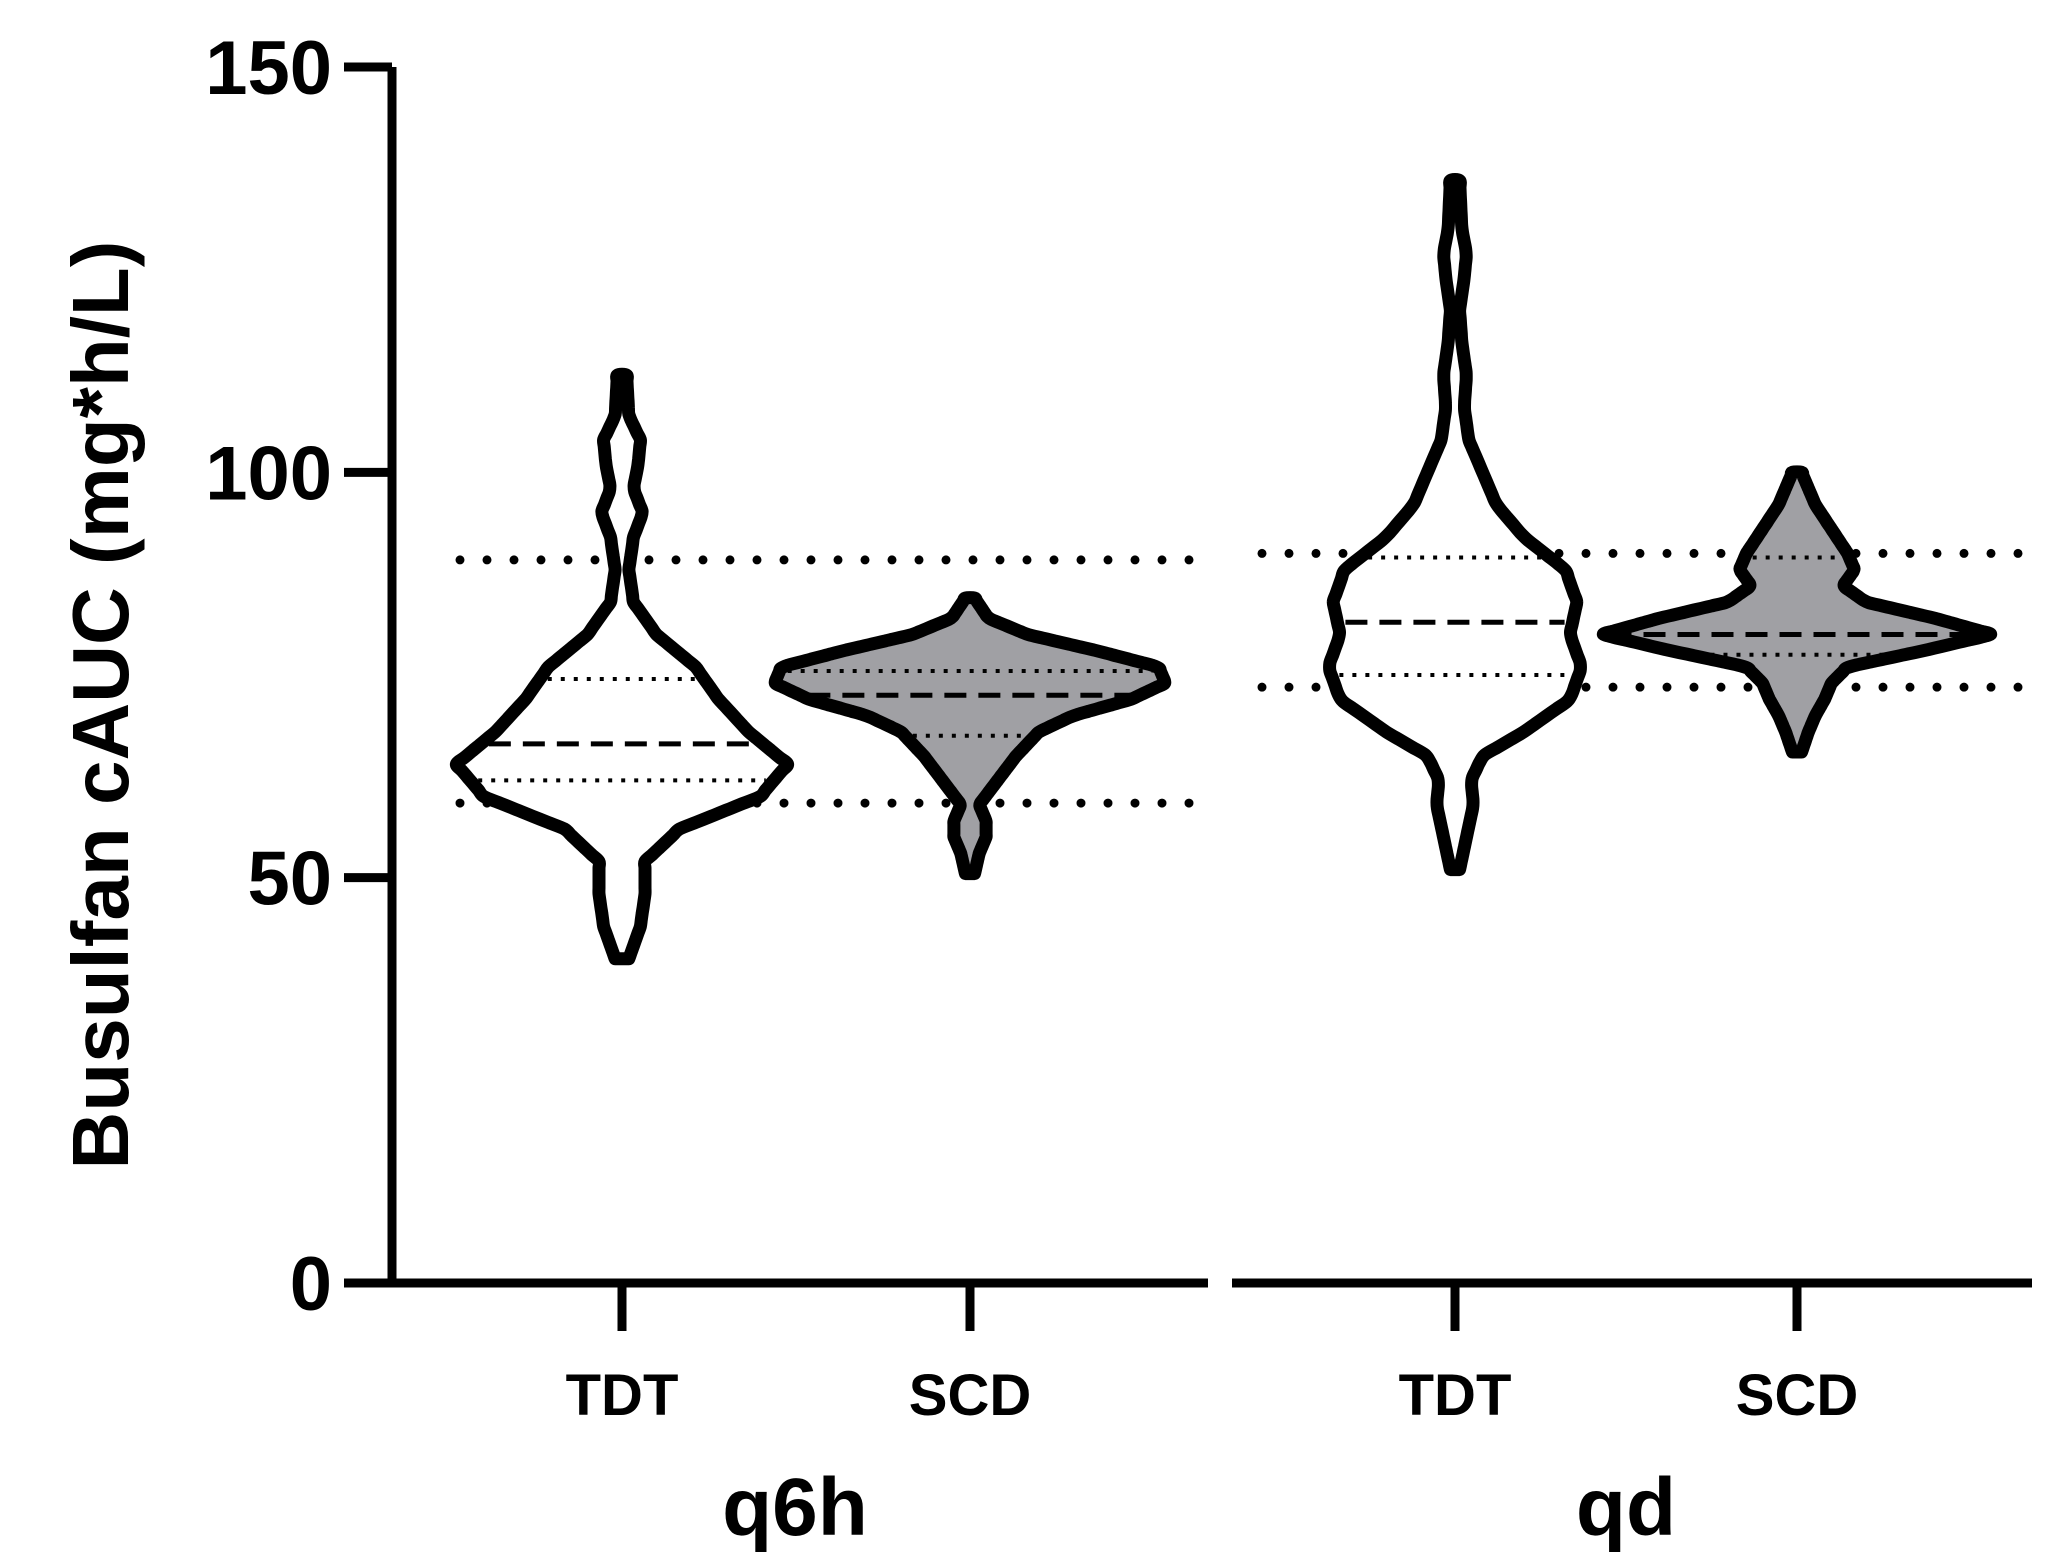  I want to click on x-category-label-q6h-tdt: TDT, so click(622, 1395).